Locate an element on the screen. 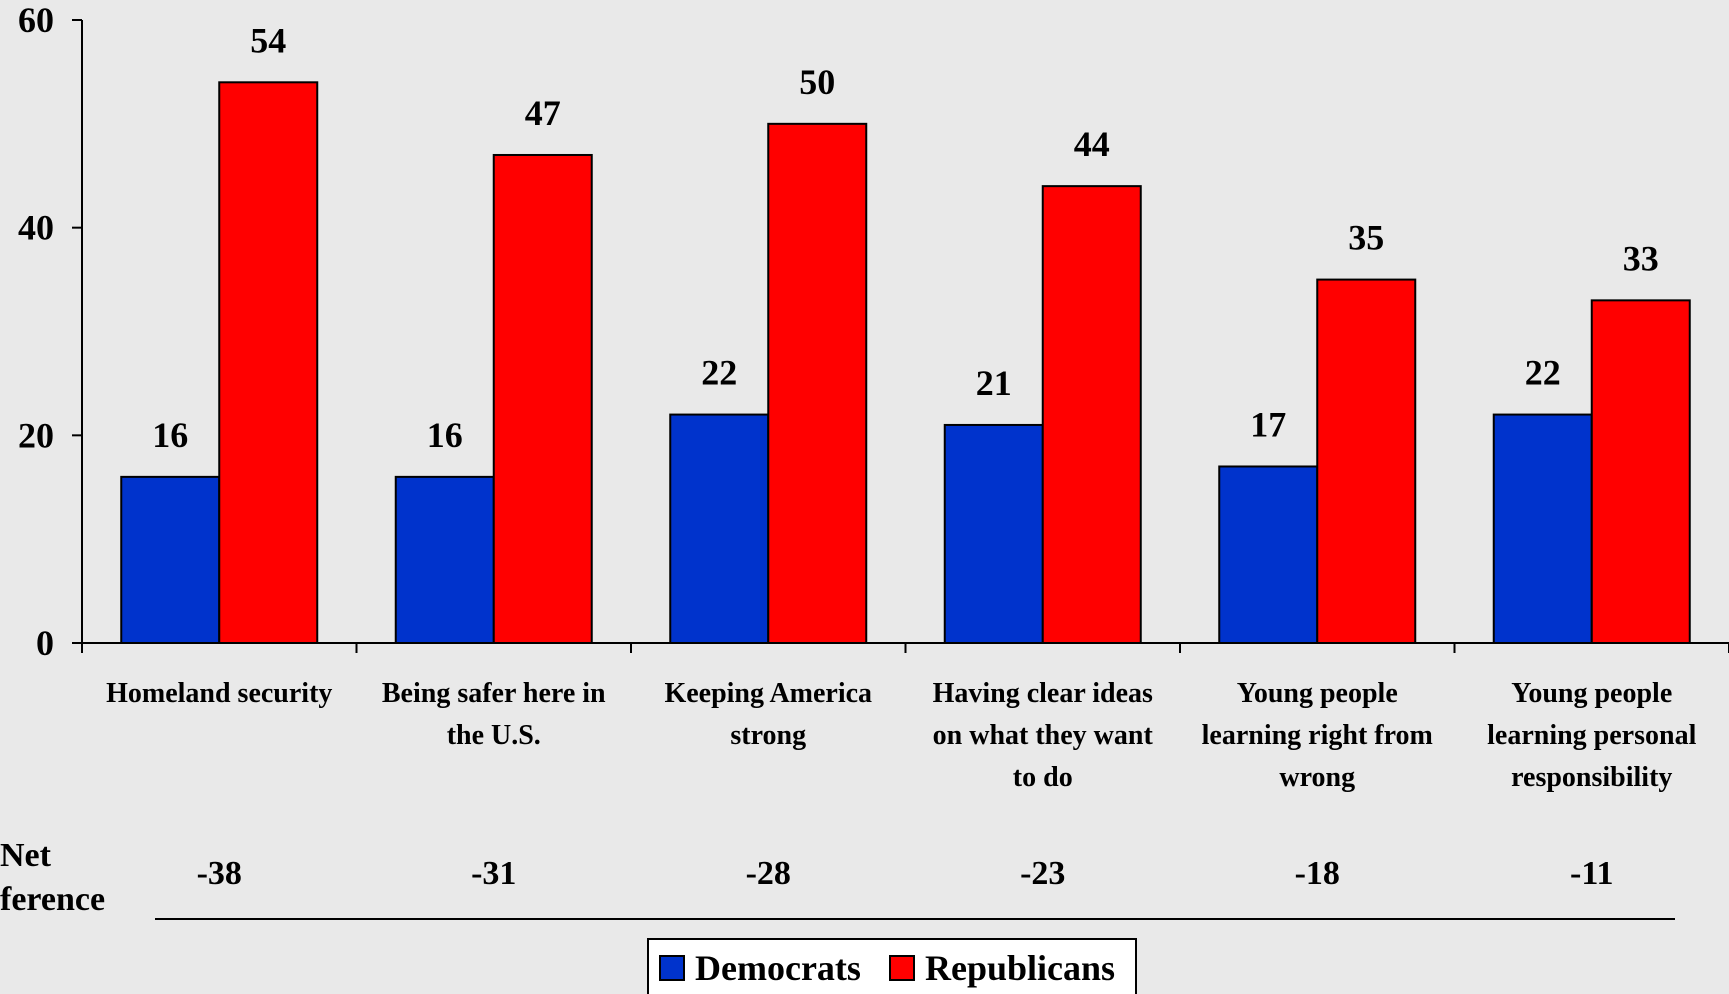  data-label: 50 is located at coordinates (817, 82).